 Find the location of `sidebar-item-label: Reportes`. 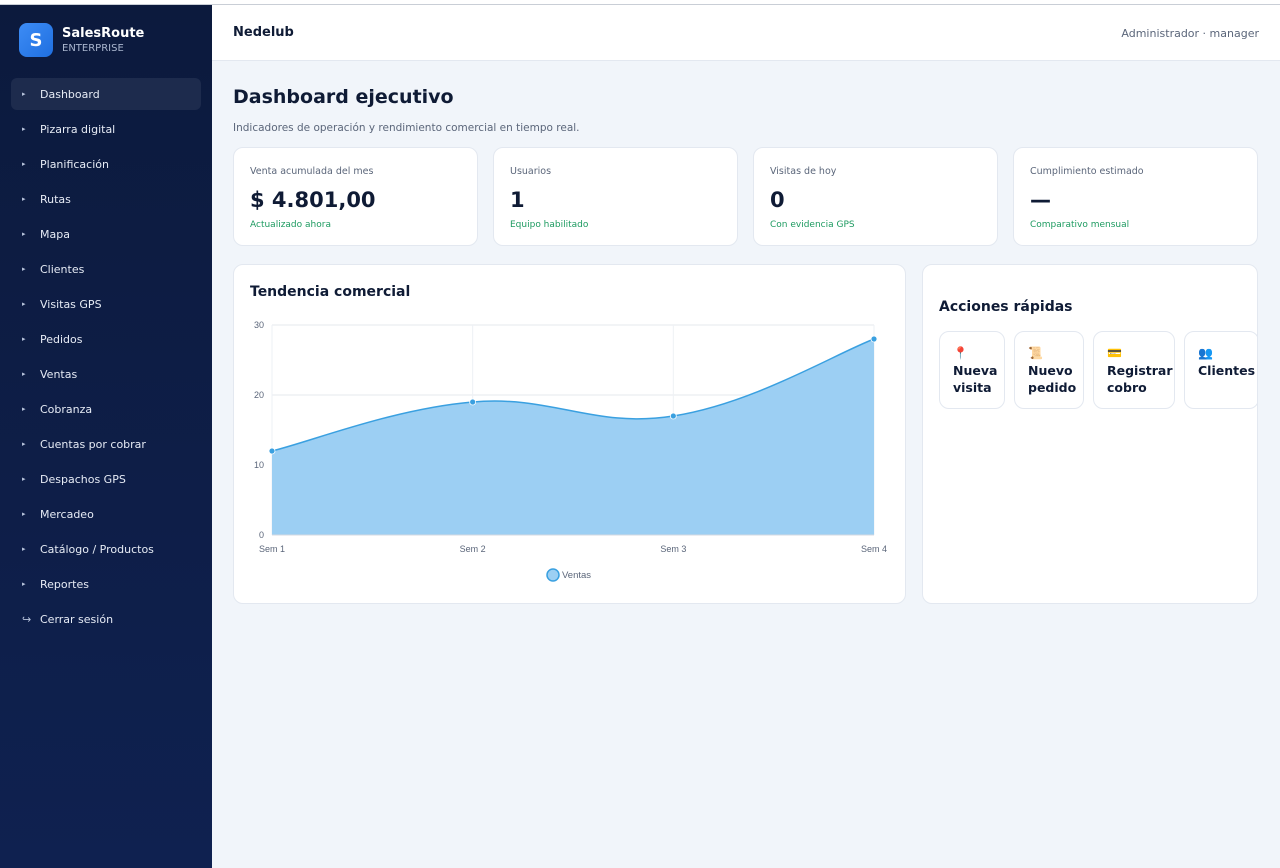

sidebar-item-label: Reportes is located at coordinates (64, 584).